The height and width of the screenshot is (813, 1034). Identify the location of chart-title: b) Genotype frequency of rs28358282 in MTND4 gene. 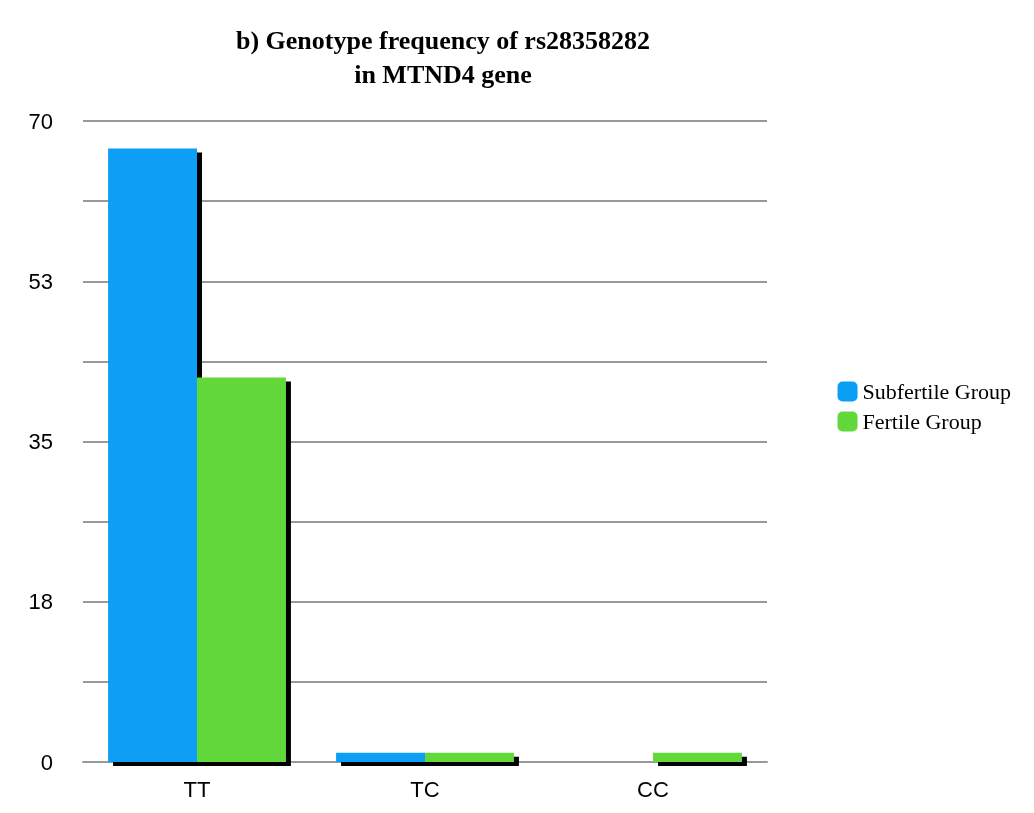
(443, 57).